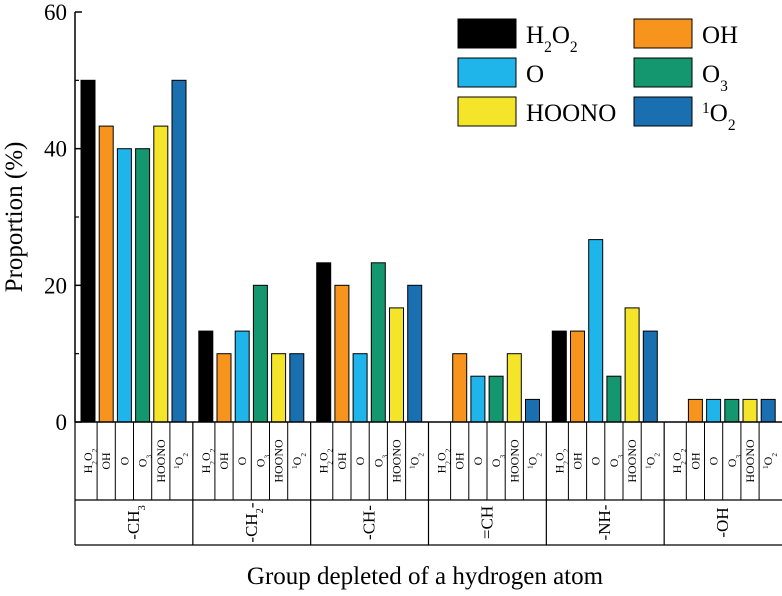 The image size is (782, 596). I want to click on category-label-1: -CH2-, so click(254, 522).